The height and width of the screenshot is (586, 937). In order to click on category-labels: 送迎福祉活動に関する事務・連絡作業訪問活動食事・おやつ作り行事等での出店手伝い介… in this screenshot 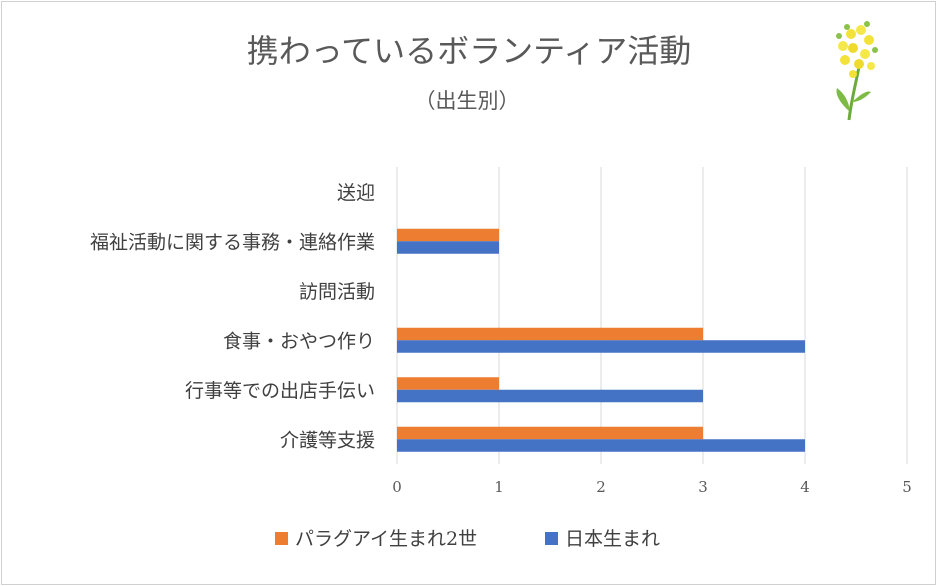, I will do `click(232, 317)`.